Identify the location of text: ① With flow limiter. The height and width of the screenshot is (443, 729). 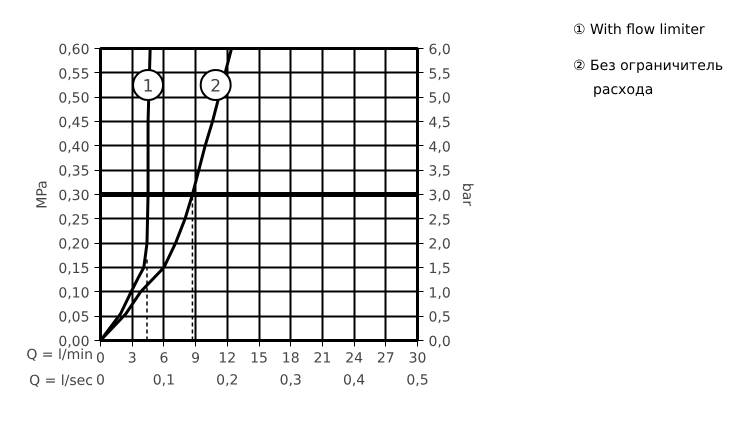
(639, 30).